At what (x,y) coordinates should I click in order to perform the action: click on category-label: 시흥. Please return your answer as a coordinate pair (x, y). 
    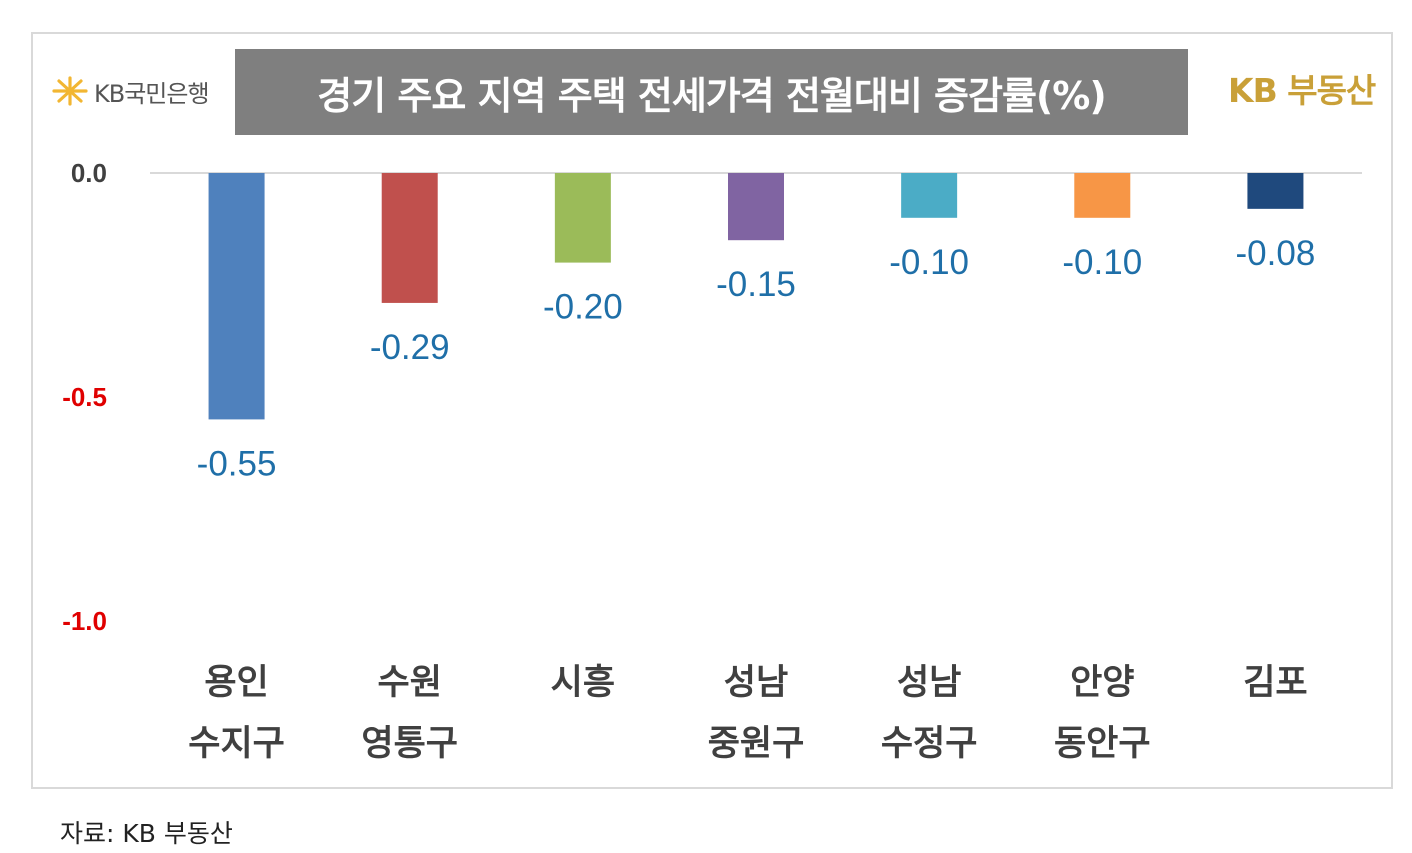
    Looking at the image, I should click on (583, 683).